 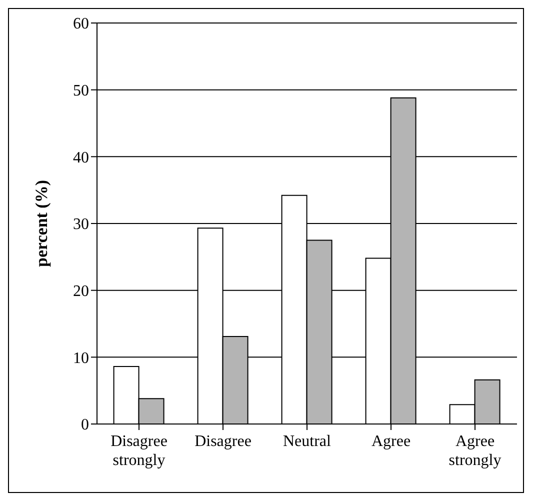 I want to click on y-tick-label: 20, so click(x=81, y=291).